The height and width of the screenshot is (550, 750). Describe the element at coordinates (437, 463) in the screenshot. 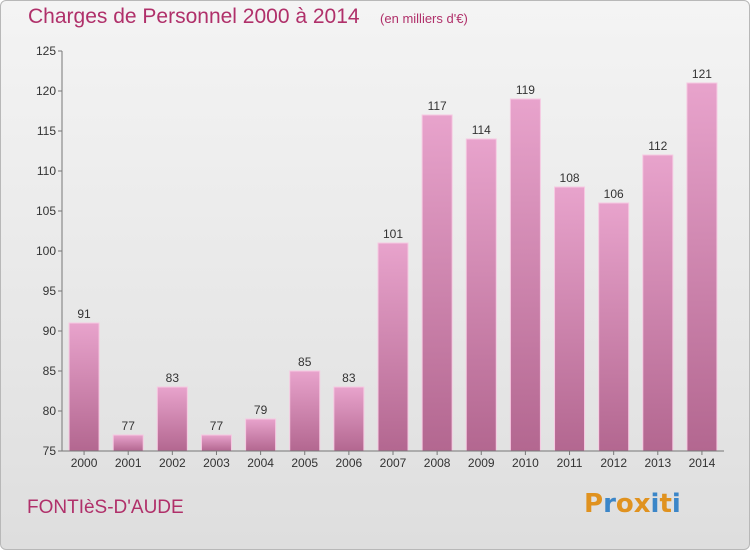

I see `x-tick-label: 2008` at that location.